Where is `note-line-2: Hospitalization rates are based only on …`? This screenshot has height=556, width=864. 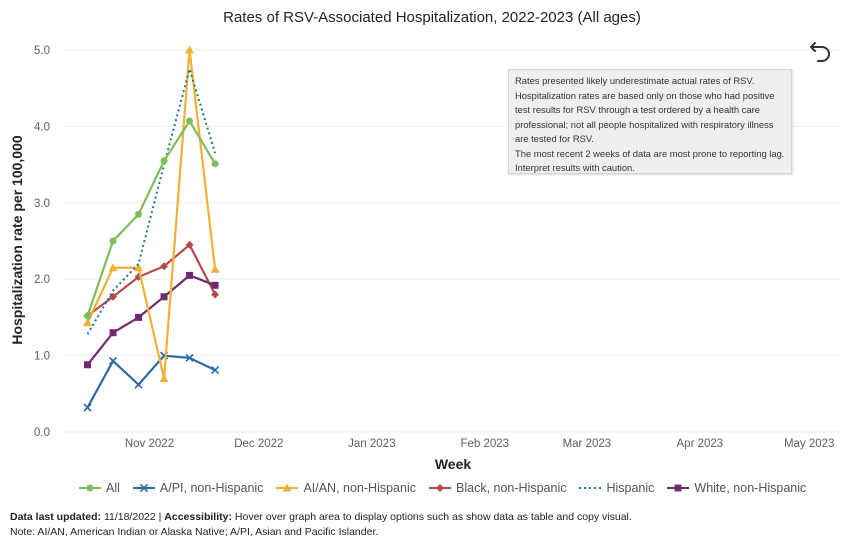
note-line-2: Hospitalization rates are based only on … is located at coordinates (645, 117).